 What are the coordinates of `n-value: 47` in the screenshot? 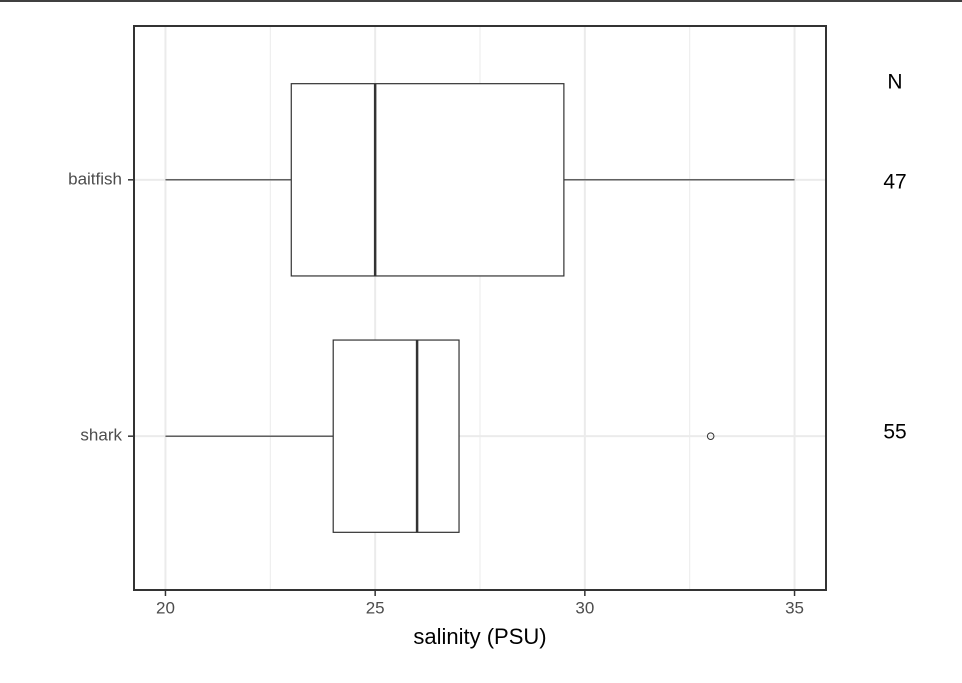 It's located at (894, 181).